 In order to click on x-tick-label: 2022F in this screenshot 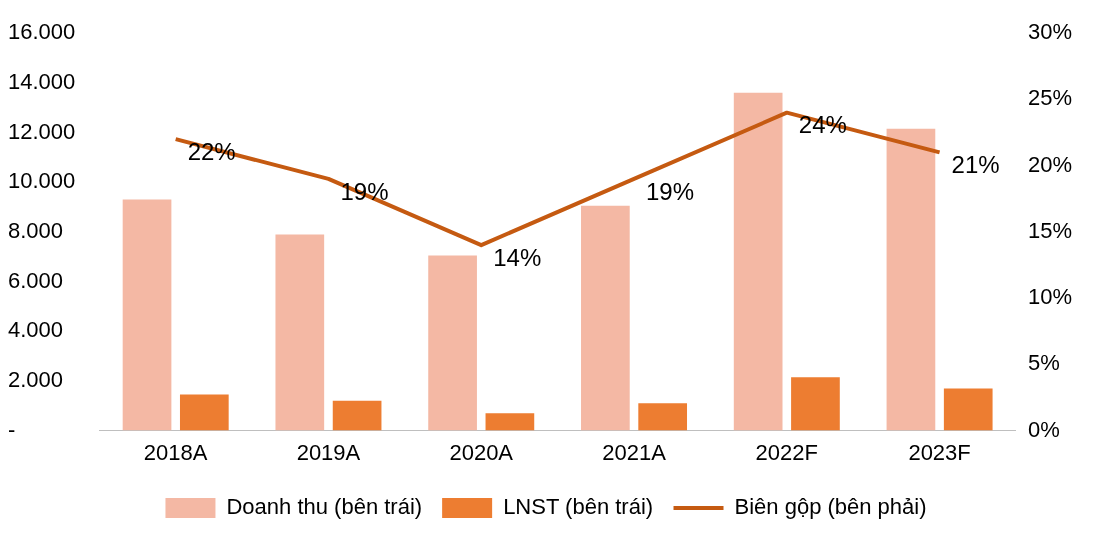, I will do `click(786, 452)`.